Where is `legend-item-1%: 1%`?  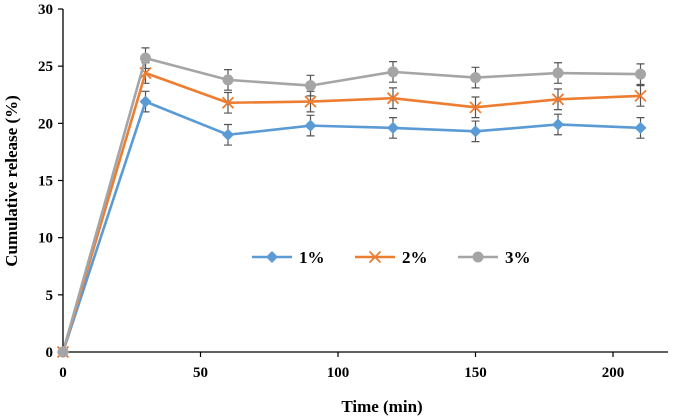
legend-item-1%: 1% is located at coordinates (288, 257).